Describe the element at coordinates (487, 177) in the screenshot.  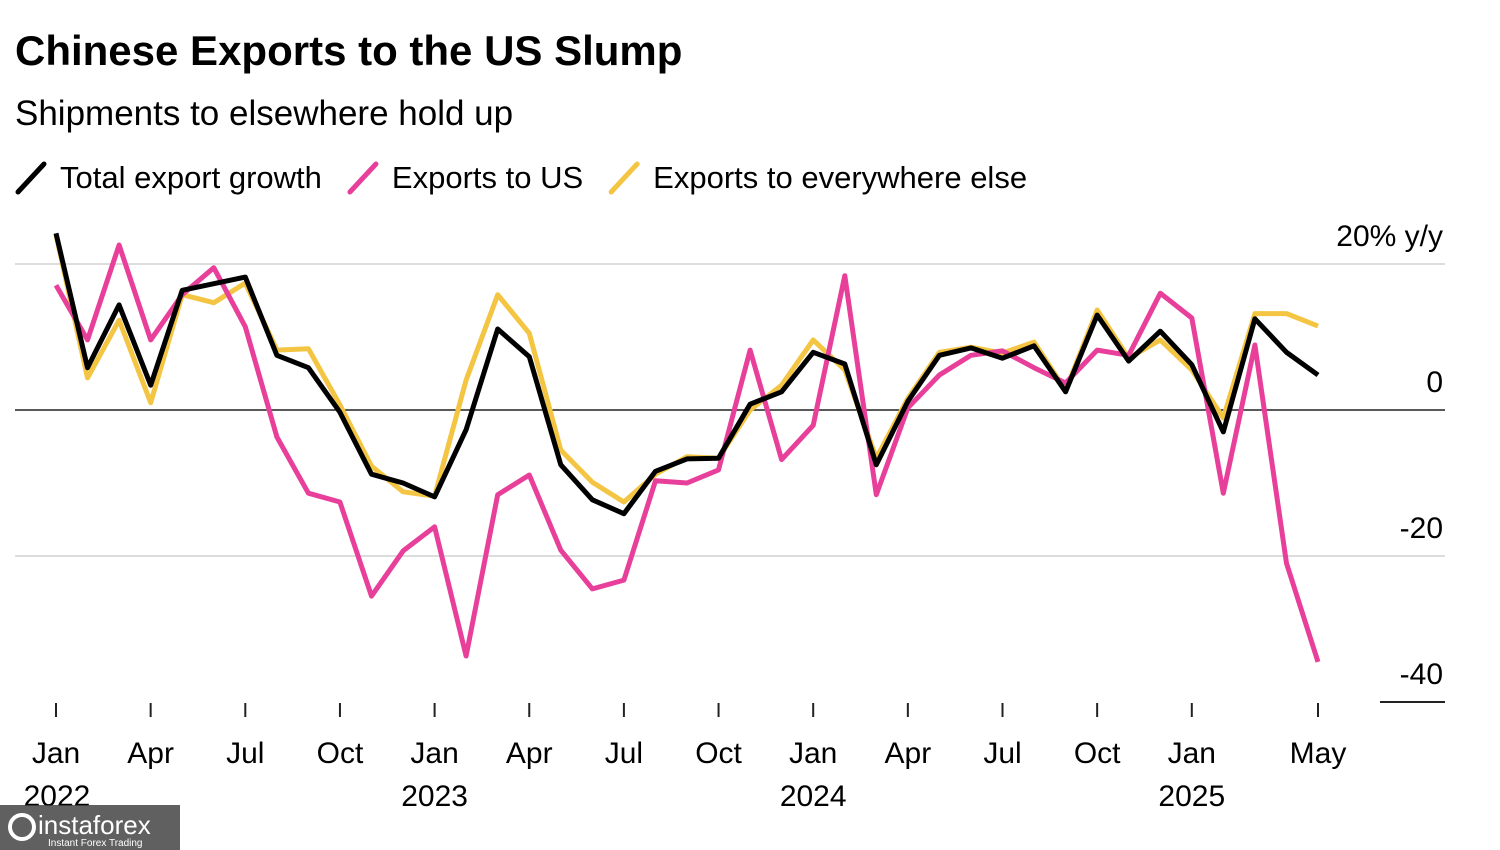
I see `legend-label: Exports to US` at that location.